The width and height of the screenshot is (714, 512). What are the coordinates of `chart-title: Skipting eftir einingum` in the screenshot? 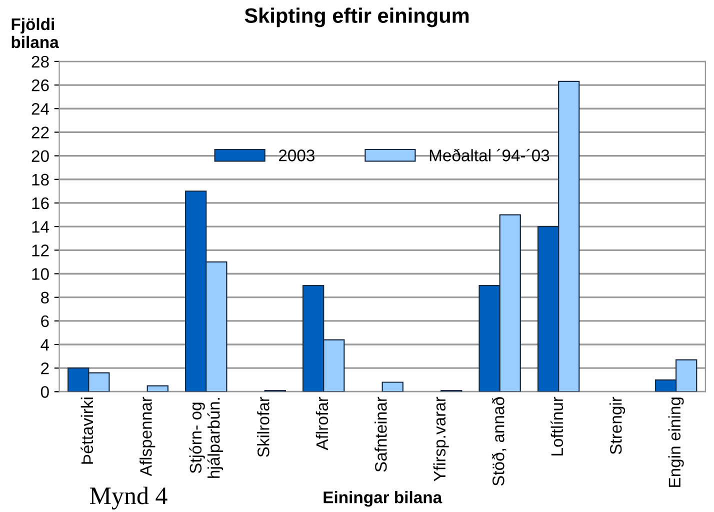 It's located at (356, 18).